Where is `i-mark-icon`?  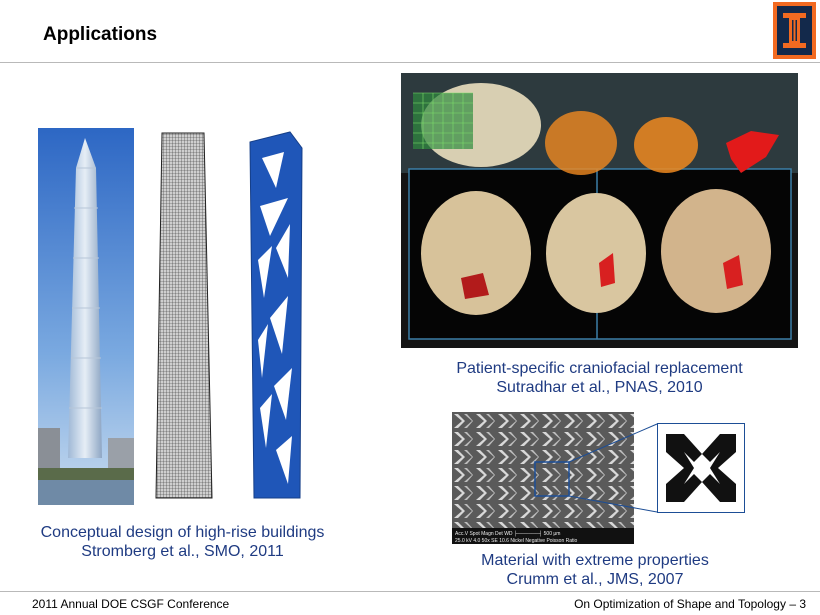
i-mark-icon is located at coordinates (794, 30).